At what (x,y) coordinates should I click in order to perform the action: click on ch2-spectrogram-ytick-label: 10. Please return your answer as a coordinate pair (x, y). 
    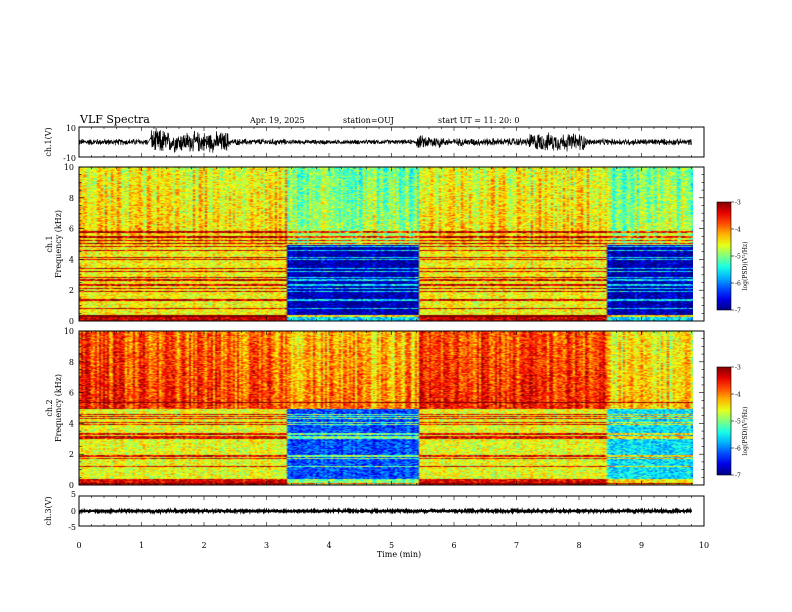
    Looking at the image, I should click on (69, 331).